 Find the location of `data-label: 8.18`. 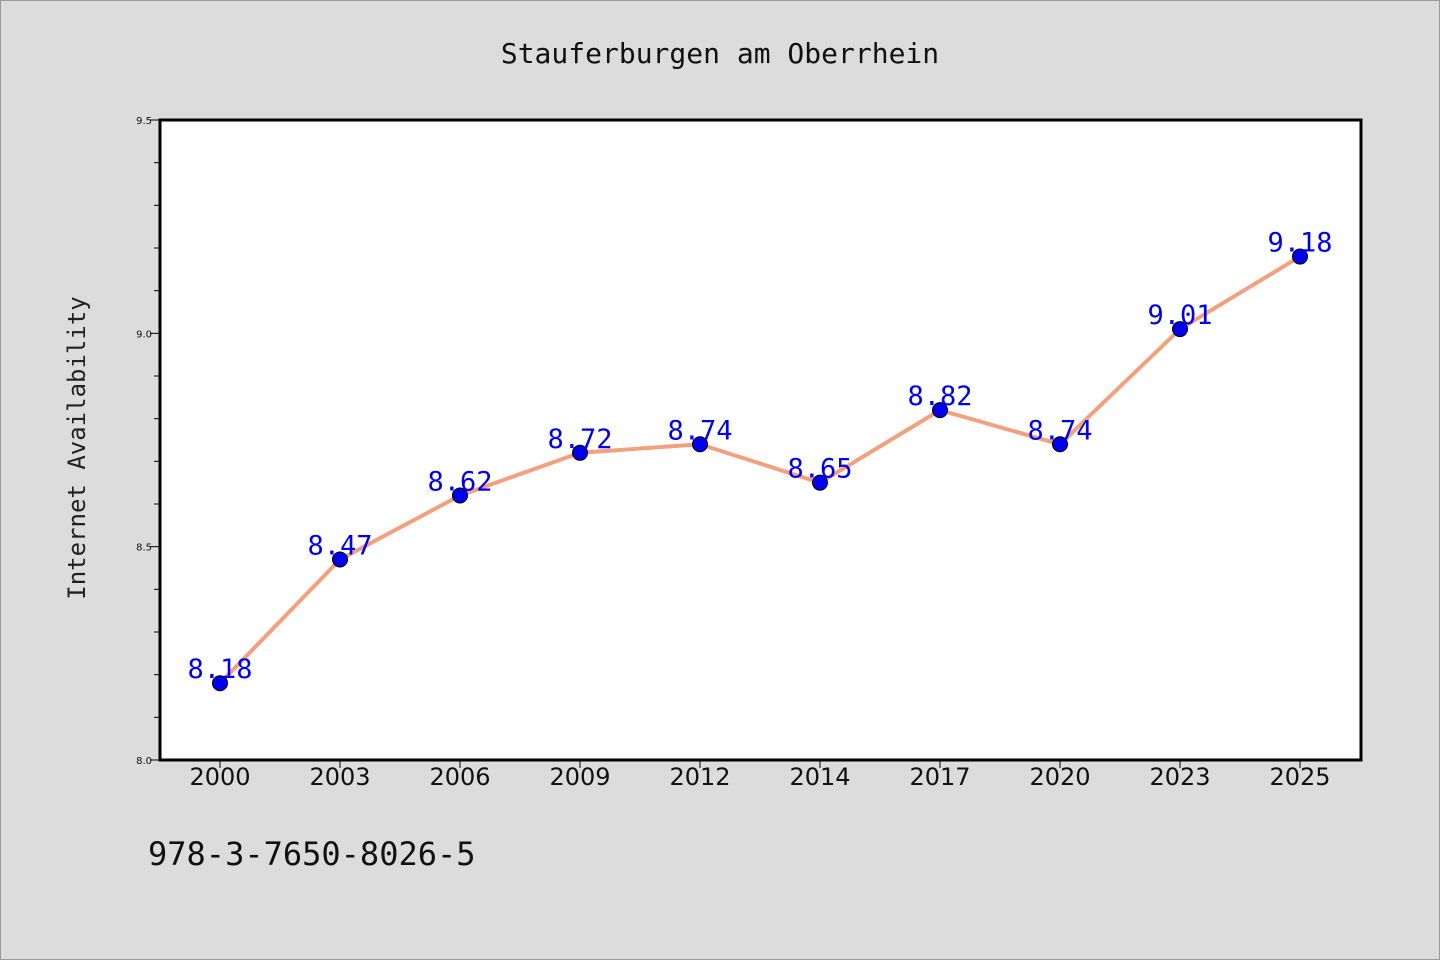

data-label: 8.18 is located at coordinates (219, 669).